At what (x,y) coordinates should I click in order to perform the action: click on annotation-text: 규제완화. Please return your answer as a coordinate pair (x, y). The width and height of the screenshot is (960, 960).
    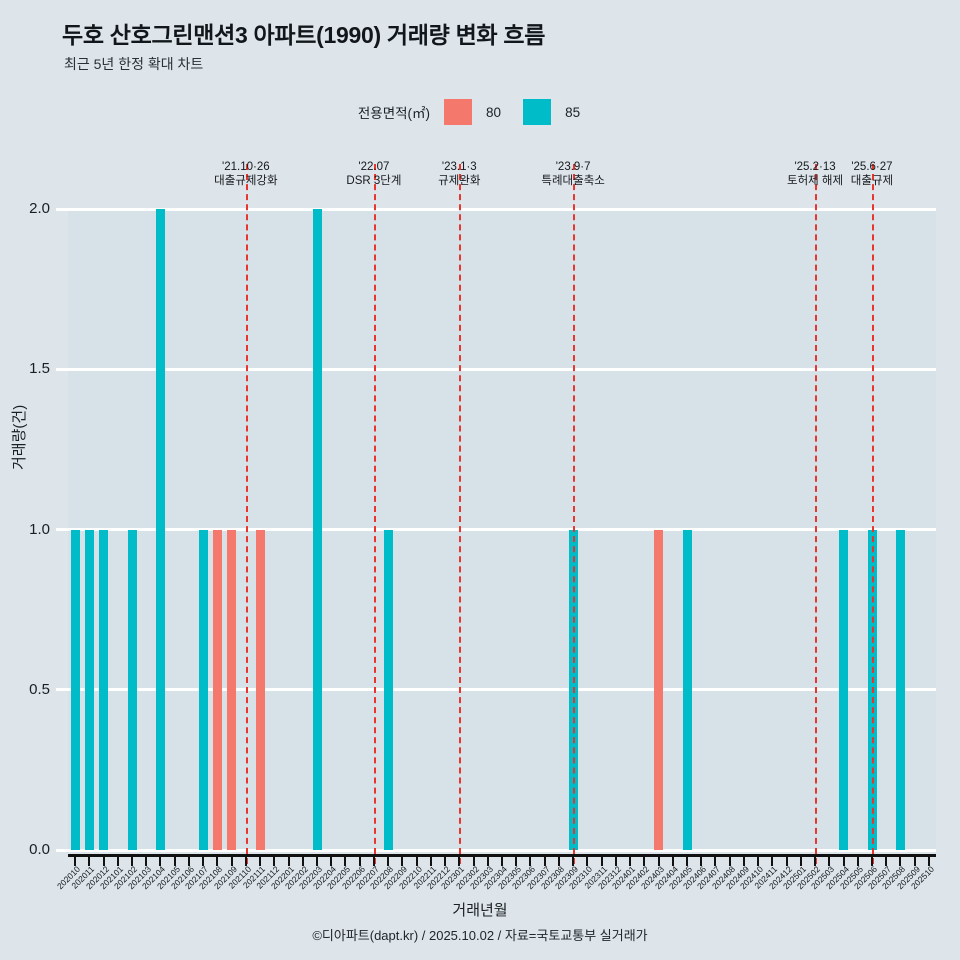
    Looking at the image, I should click on (459, 181).